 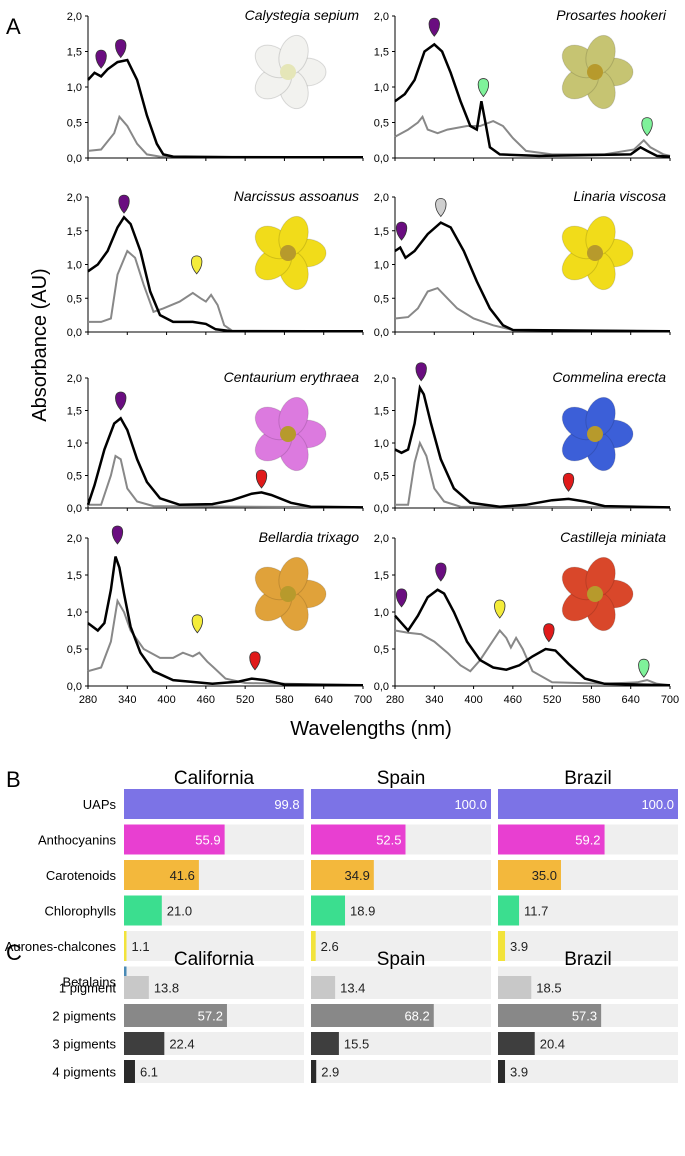 I want to click on category-label: Carotenoids, so click(x=81, y=875).